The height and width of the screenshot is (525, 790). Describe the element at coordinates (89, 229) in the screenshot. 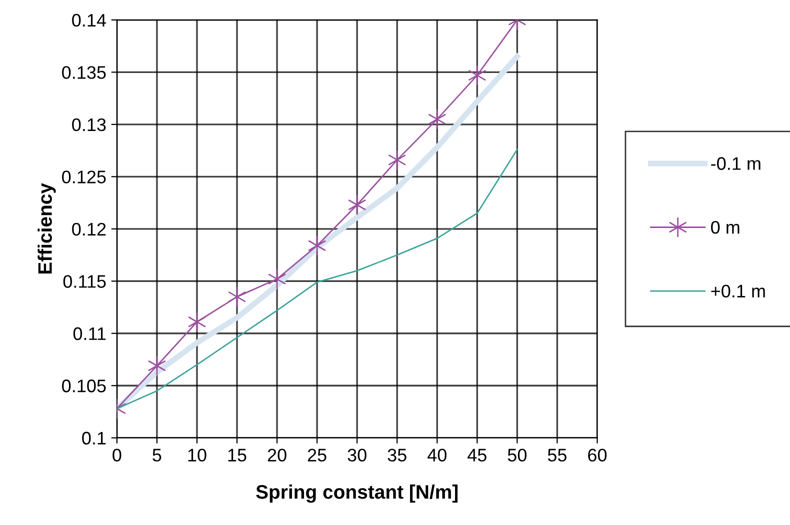

I see `y-tick-label: 0.12` at that location.